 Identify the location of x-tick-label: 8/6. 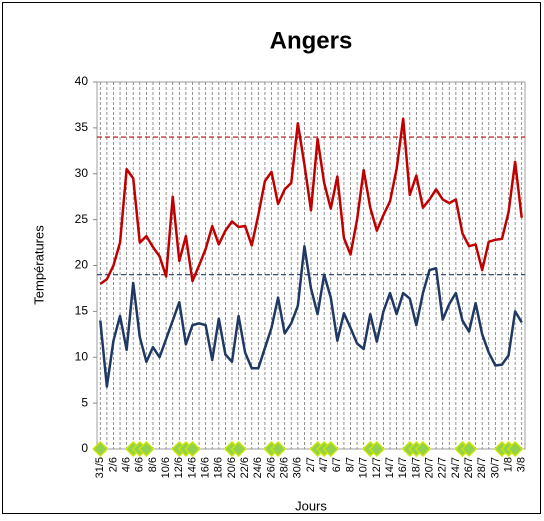
(153, 464).